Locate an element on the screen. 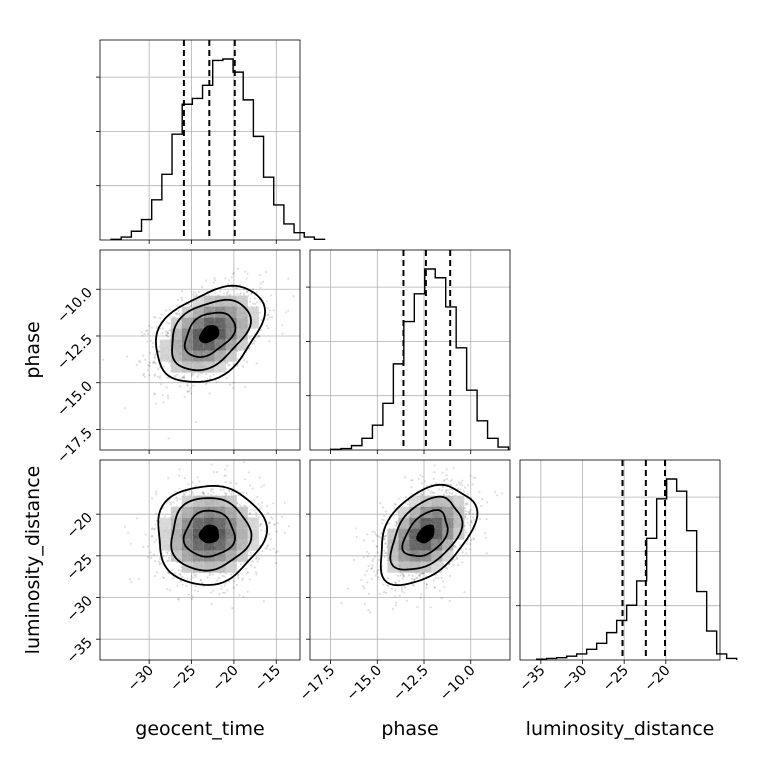 The height and width of the screenshot is (760, 760). joint-geocent-time-luminosity-distance-plot-area is located at coordinates (207, 535).